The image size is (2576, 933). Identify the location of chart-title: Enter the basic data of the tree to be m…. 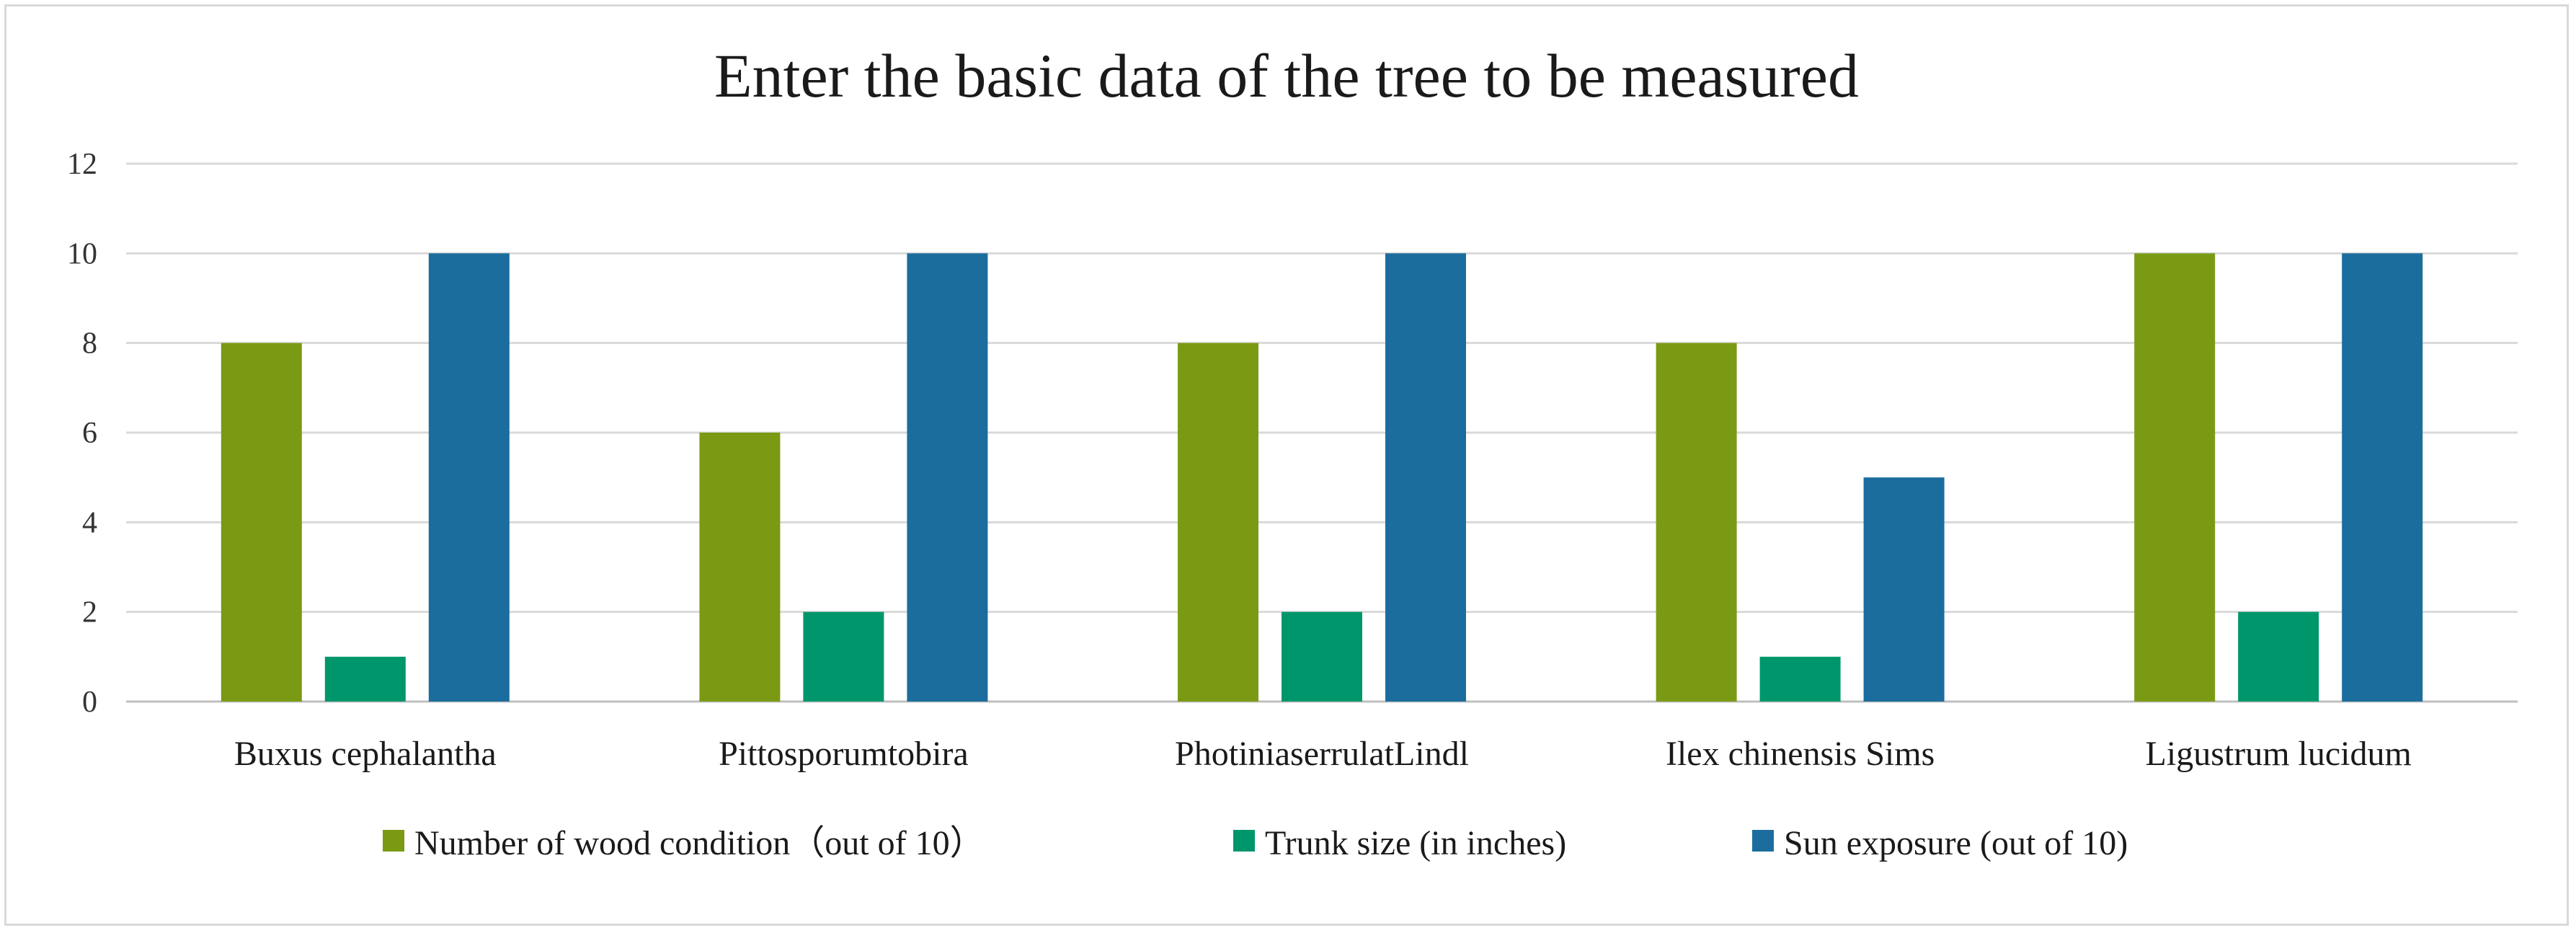
(1286, 75).